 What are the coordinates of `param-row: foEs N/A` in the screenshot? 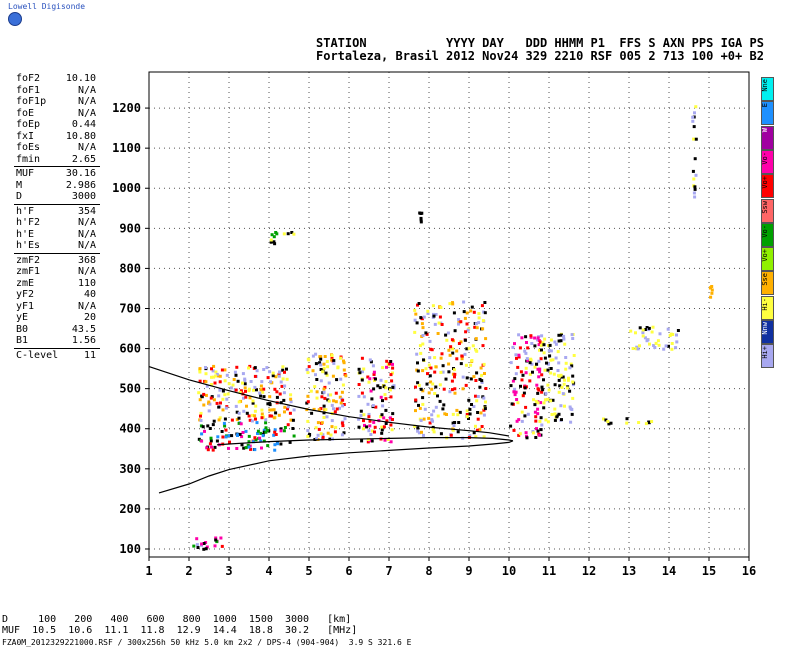 It's located at (56, 148).